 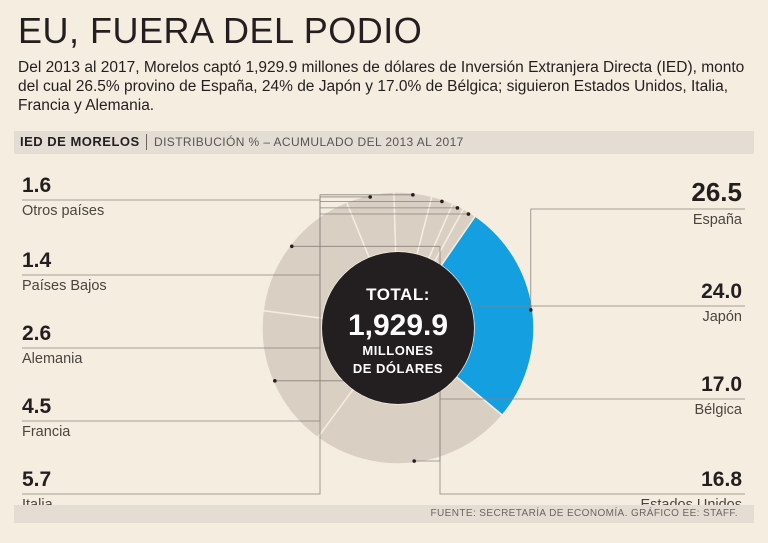 What do you see at coordinates (63, 211) in the screenshot?
I see `data-label-category: Otros países` at bounding box center [63, 211].